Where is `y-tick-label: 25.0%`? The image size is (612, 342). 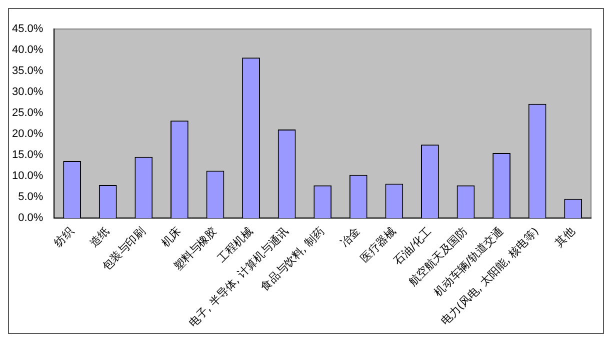 y-tick-label: 25.0% is located at coordinates (28, 113).